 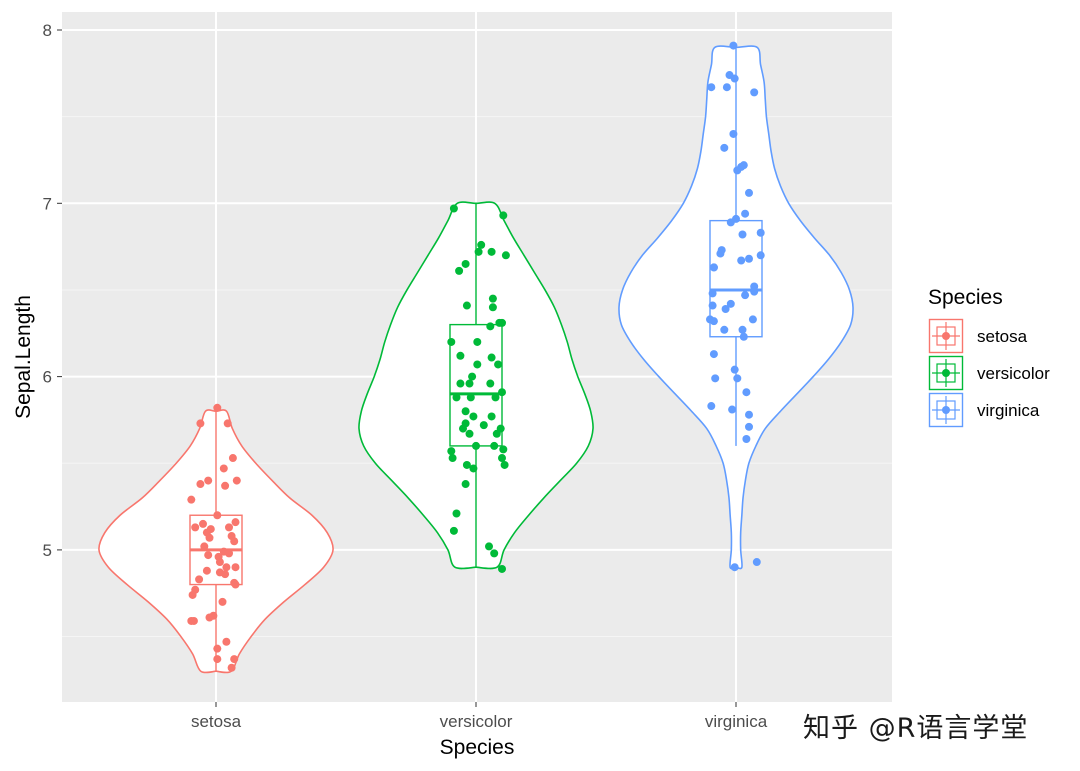 What do you see at coordinates (47, 203) in the screenshot?
I see `y-tick-label: 7` at bounding box center [47, 203].